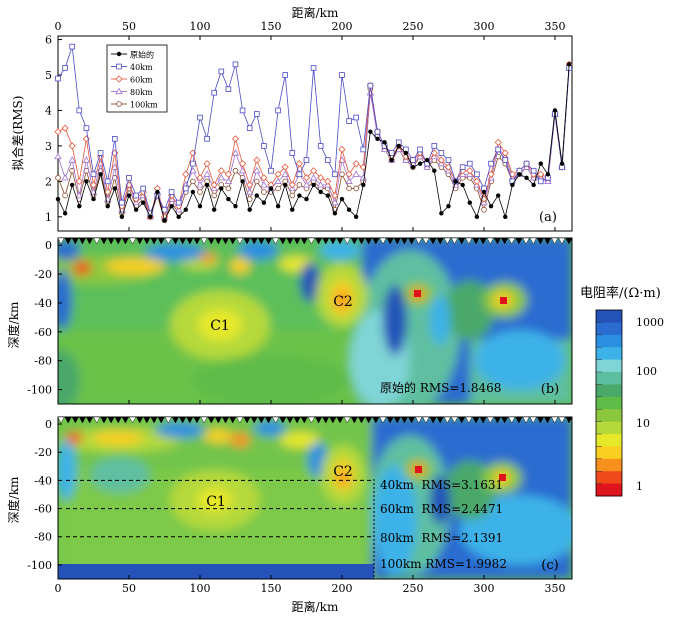 Image resolution: width=682 pixels, height=622 pixels. What do you see at coordinates (441, 485) in the screenshot?
I see `panel-c-rms-40: 40km RMS=3.1631` at bounding box center [441, 485].